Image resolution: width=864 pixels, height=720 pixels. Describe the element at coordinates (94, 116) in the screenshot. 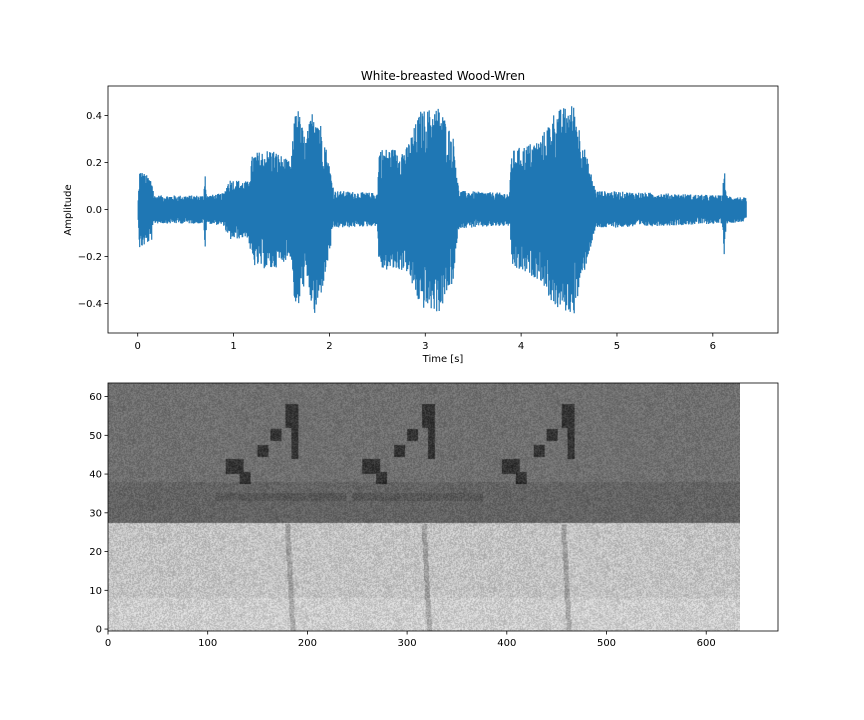

I see `y-tick-label: 0.4` at that location.